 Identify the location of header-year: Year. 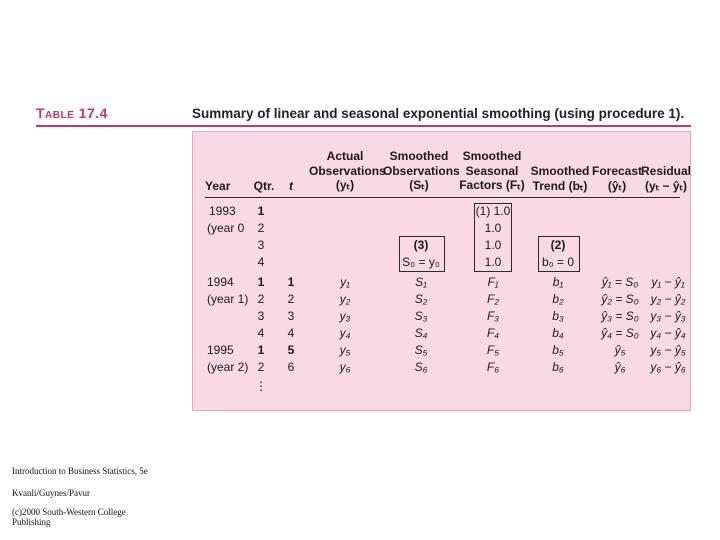
(218, 186).